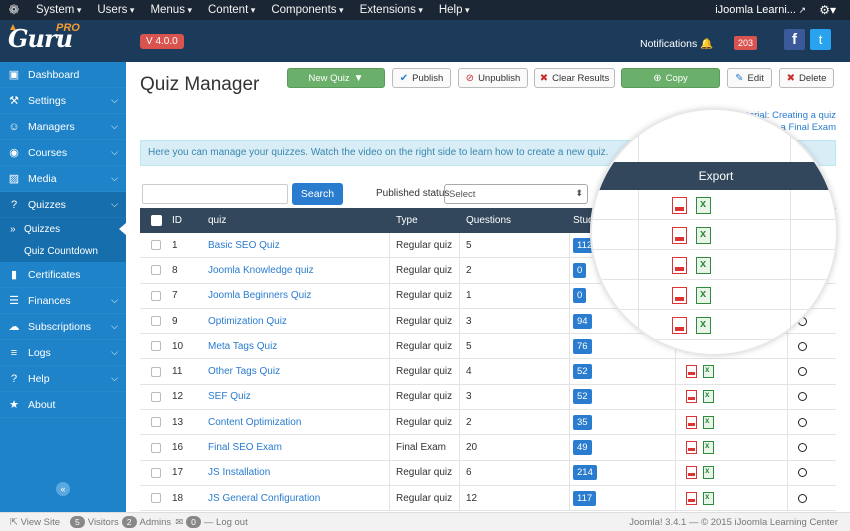 The height and width of the screenshot is (531, 850). I want to click on notifications-count-badge: 203, so click(746, 43).